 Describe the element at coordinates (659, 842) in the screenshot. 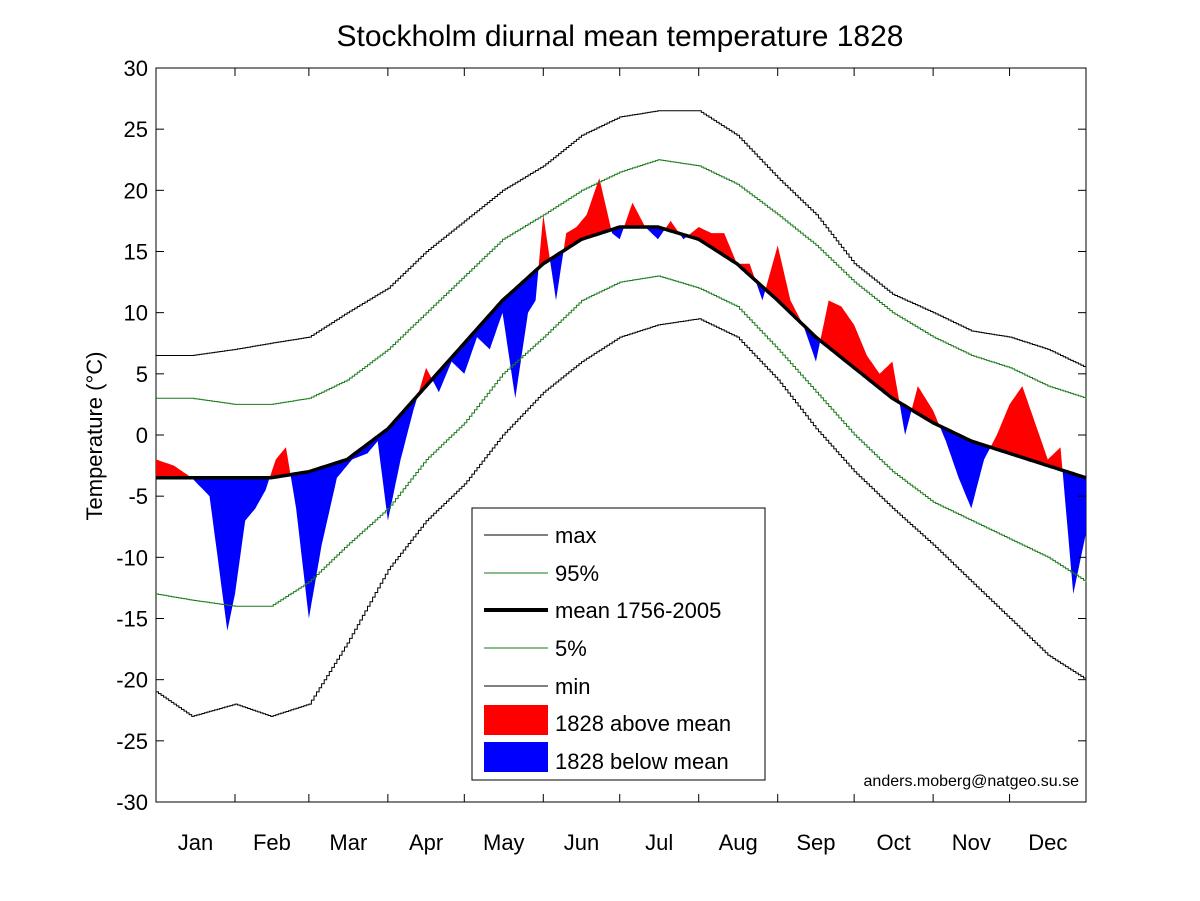

I see `x-tick-label: Jul` at that location.